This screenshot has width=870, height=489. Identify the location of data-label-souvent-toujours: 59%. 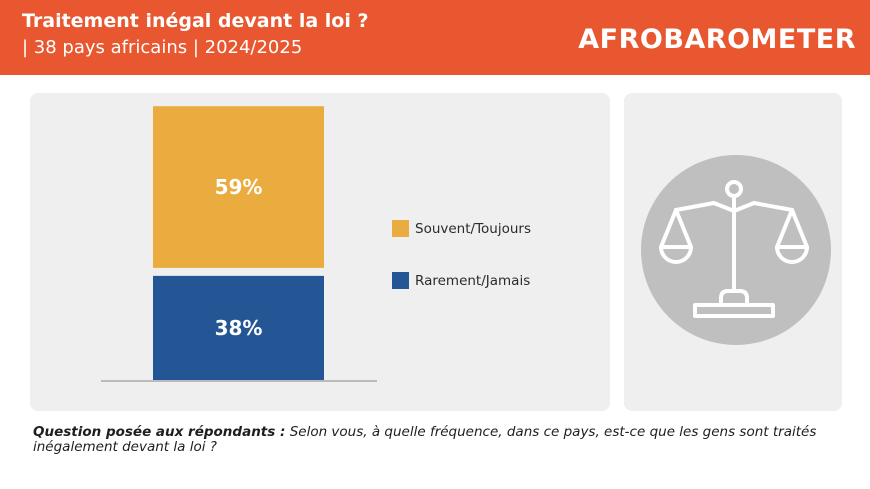
(239, 187).